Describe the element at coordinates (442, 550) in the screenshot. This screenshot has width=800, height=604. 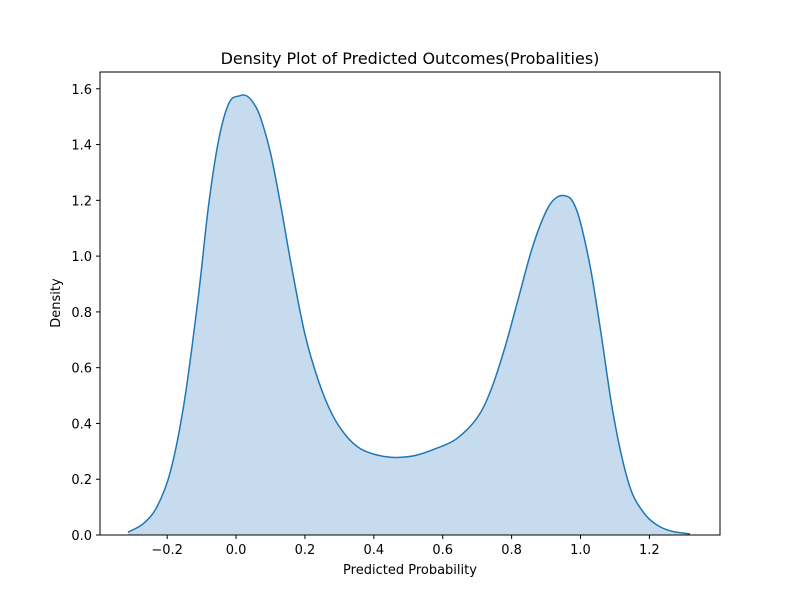
I see `x-tick-label: 0.6` at that location.